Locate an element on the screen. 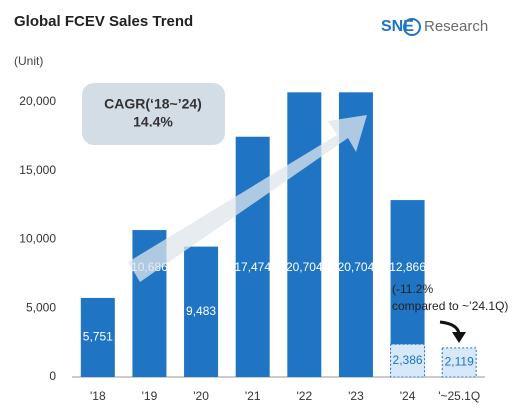  cagr-box is located at coordinates (153, 114).